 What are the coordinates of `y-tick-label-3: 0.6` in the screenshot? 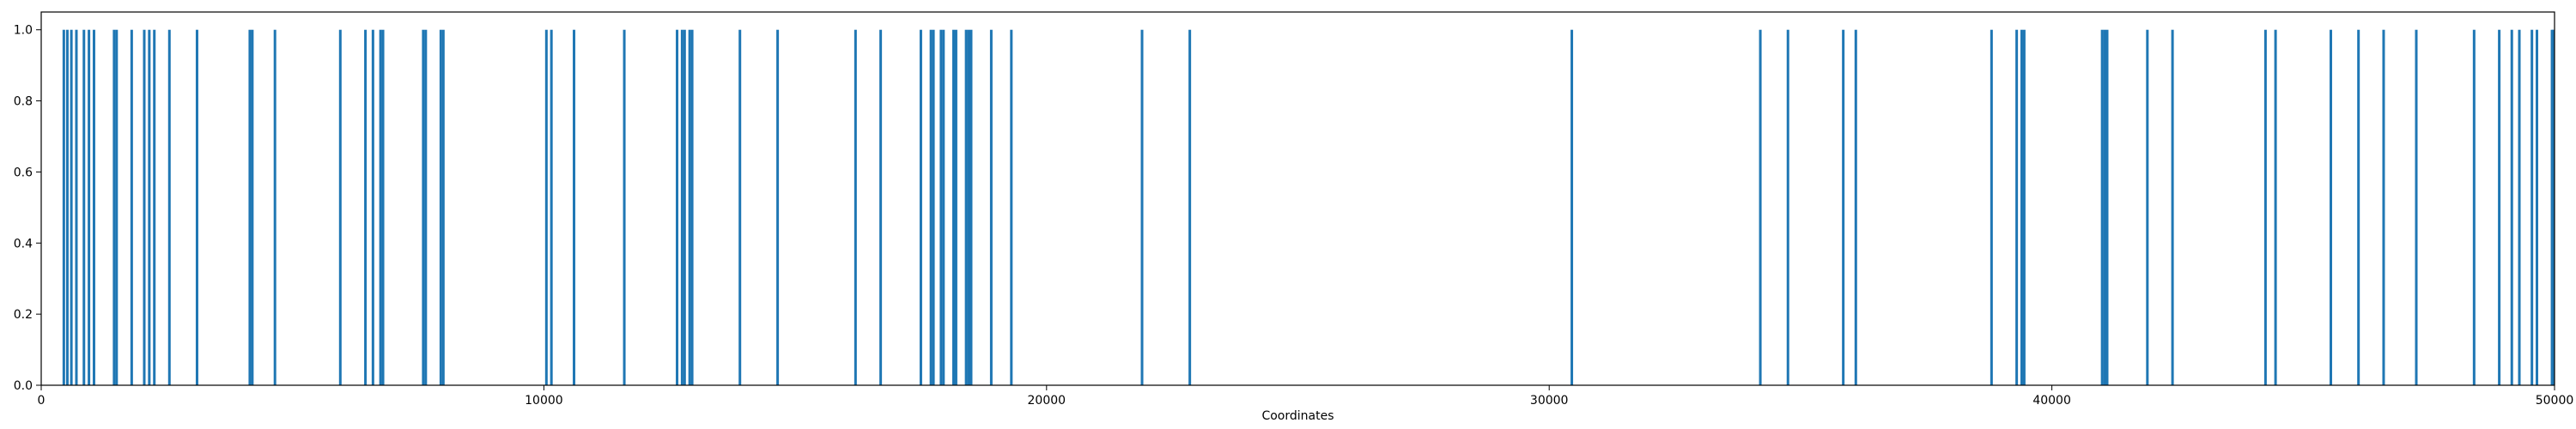 It's located at (23, 172).